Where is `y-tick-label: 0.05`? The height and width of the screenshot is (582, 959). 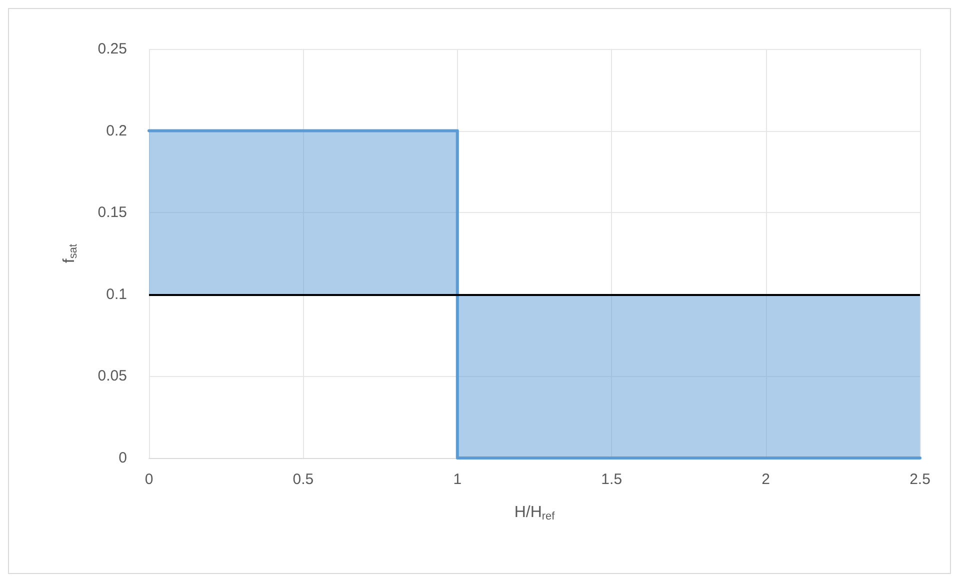 y-tick-label: 0.05 is located at coordinates (112, 376).